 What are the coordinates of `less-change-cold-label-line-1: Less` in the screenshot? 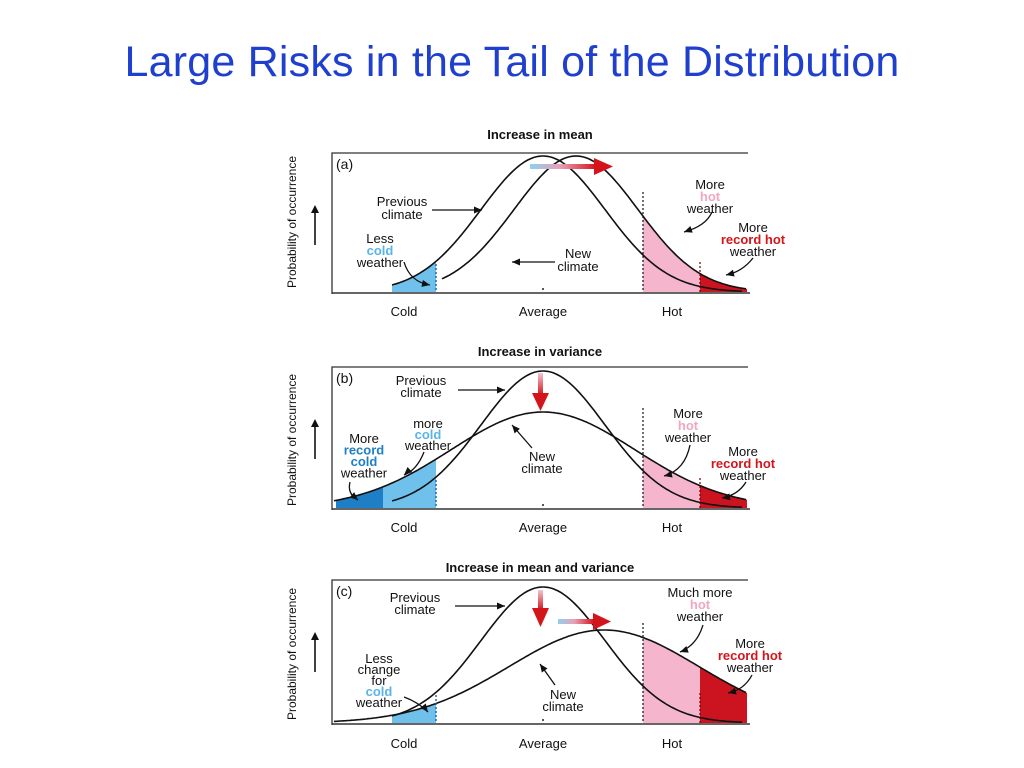 It's located at (379, 658).